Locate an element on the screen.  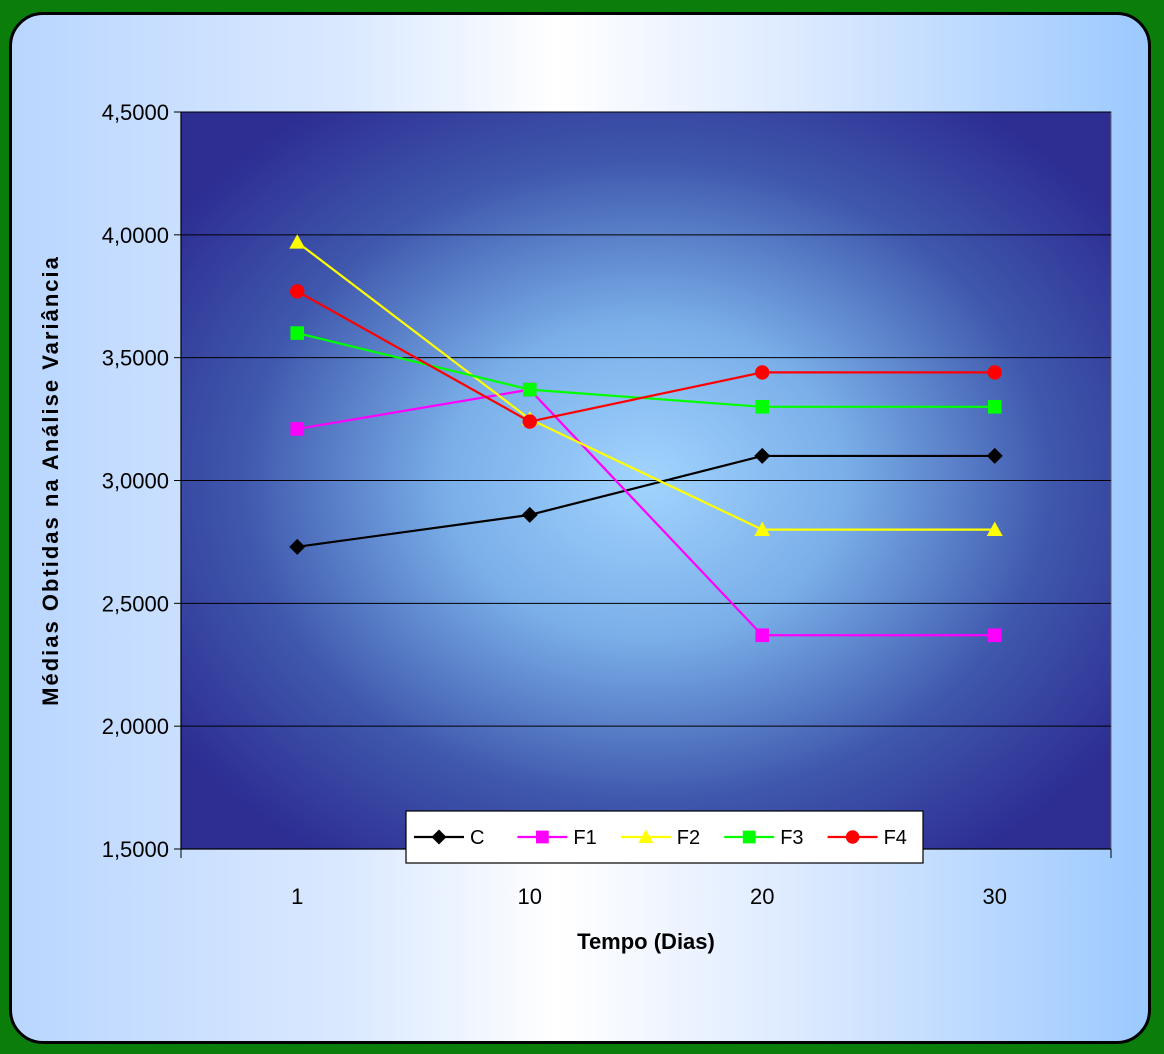
legend-label: F3 is located at coordinates (791, 838).